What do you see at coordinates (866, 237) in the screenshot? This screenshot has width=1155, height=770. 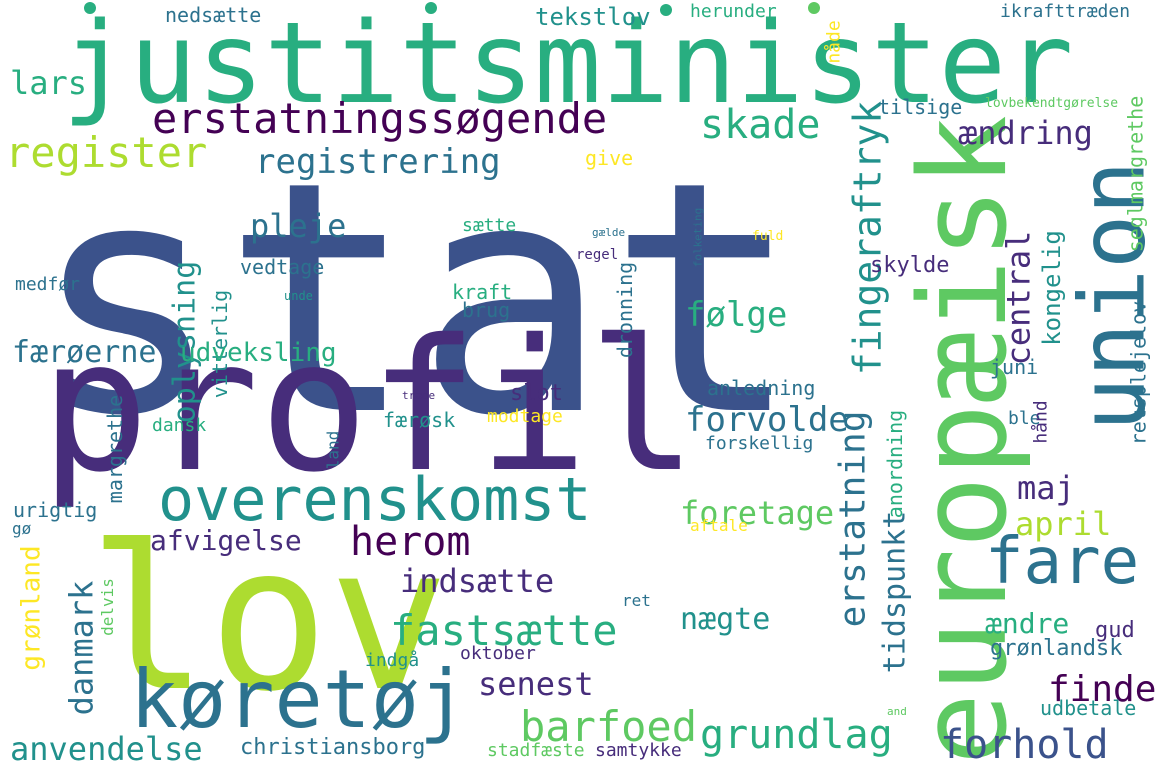 I see `cloud-word: fingeraftryk` at bounding box center [866, 237].